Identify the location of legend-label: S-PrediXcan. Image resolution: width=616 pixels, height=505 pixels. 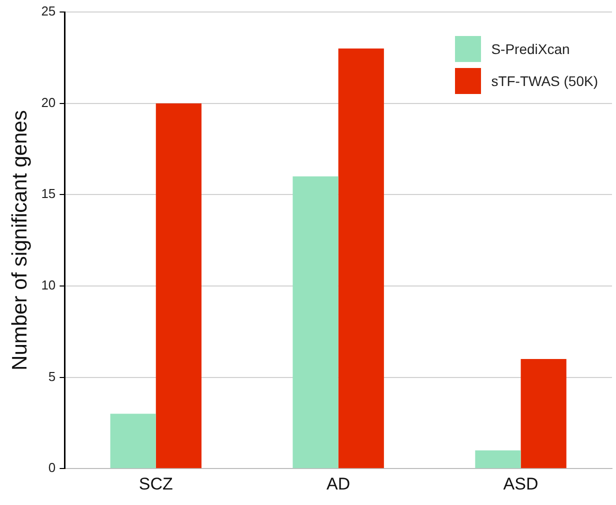
(530, 49).